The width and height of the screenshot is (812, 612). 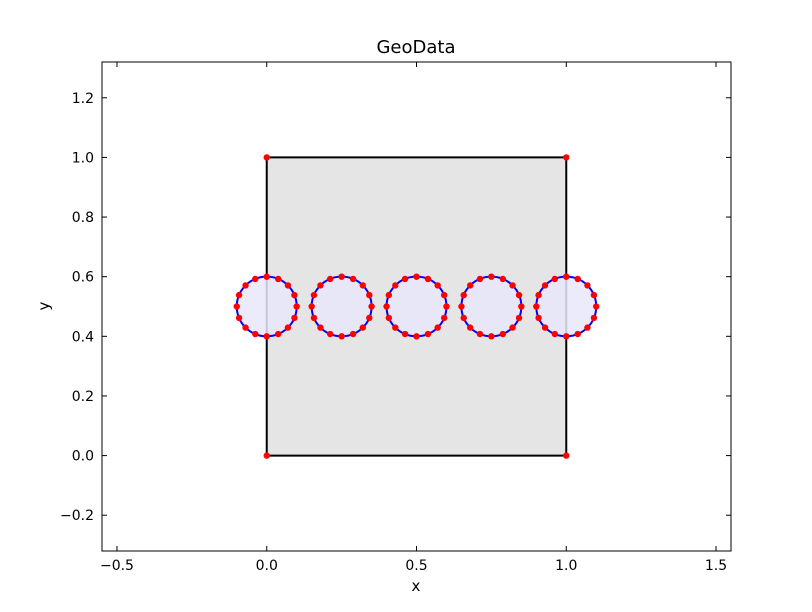 I want to click on y-tick-label: 0.4, so click(x=83, y=337).